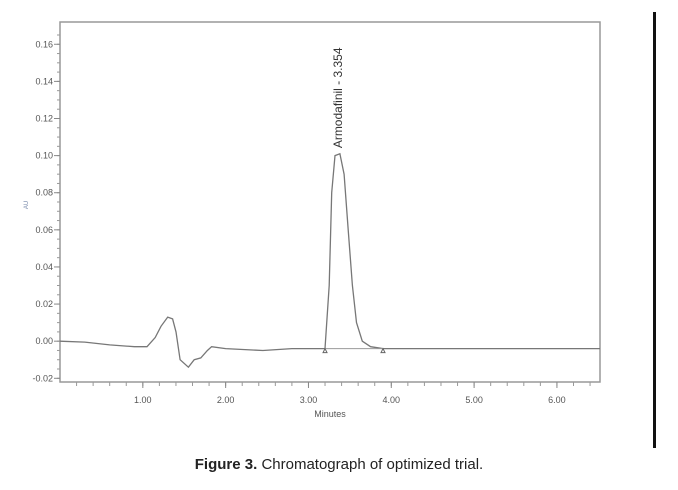 This screenshot has width=678, height=490. What do you see at coordinates (44, 341) in the screenshot?
I see `y-tick-label: 0.00` at bounding box center [44, 341].